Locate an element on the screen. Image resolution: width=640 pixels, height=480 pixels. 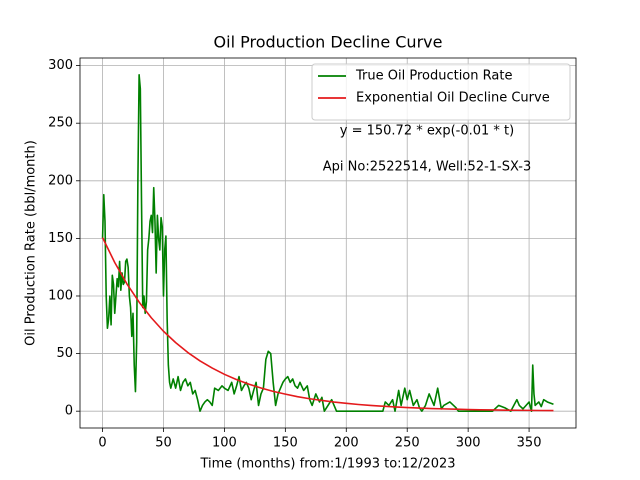
y-tick-label: 250 is located at coordinates (60, 123).